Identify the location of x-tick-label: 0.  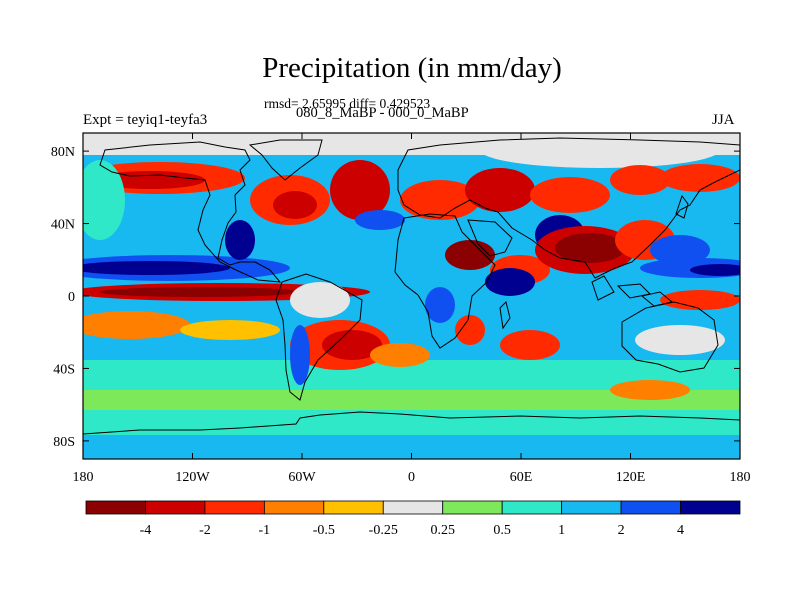
(411, 477).